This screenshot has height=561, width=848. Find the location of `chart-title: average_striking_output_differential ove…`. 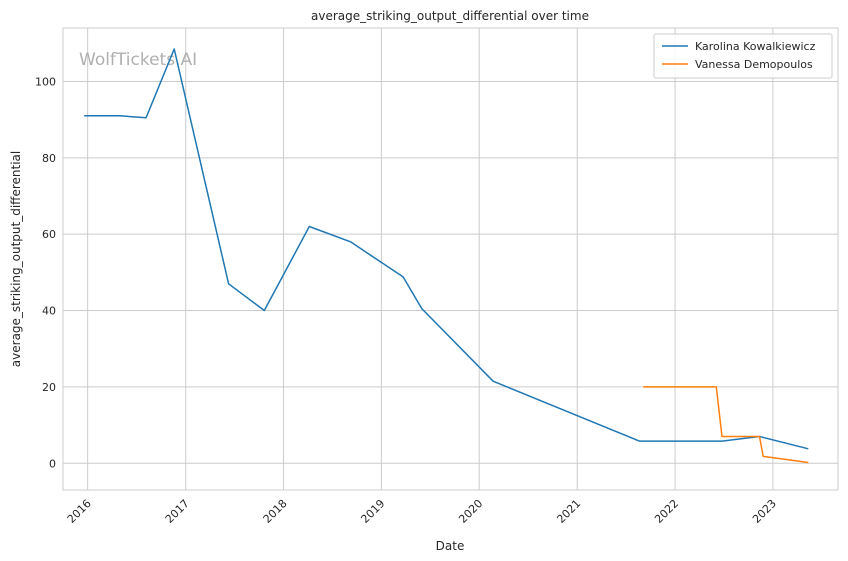

chart-title: average_striking_output_differential ove… is located at coordinates (450, 16).